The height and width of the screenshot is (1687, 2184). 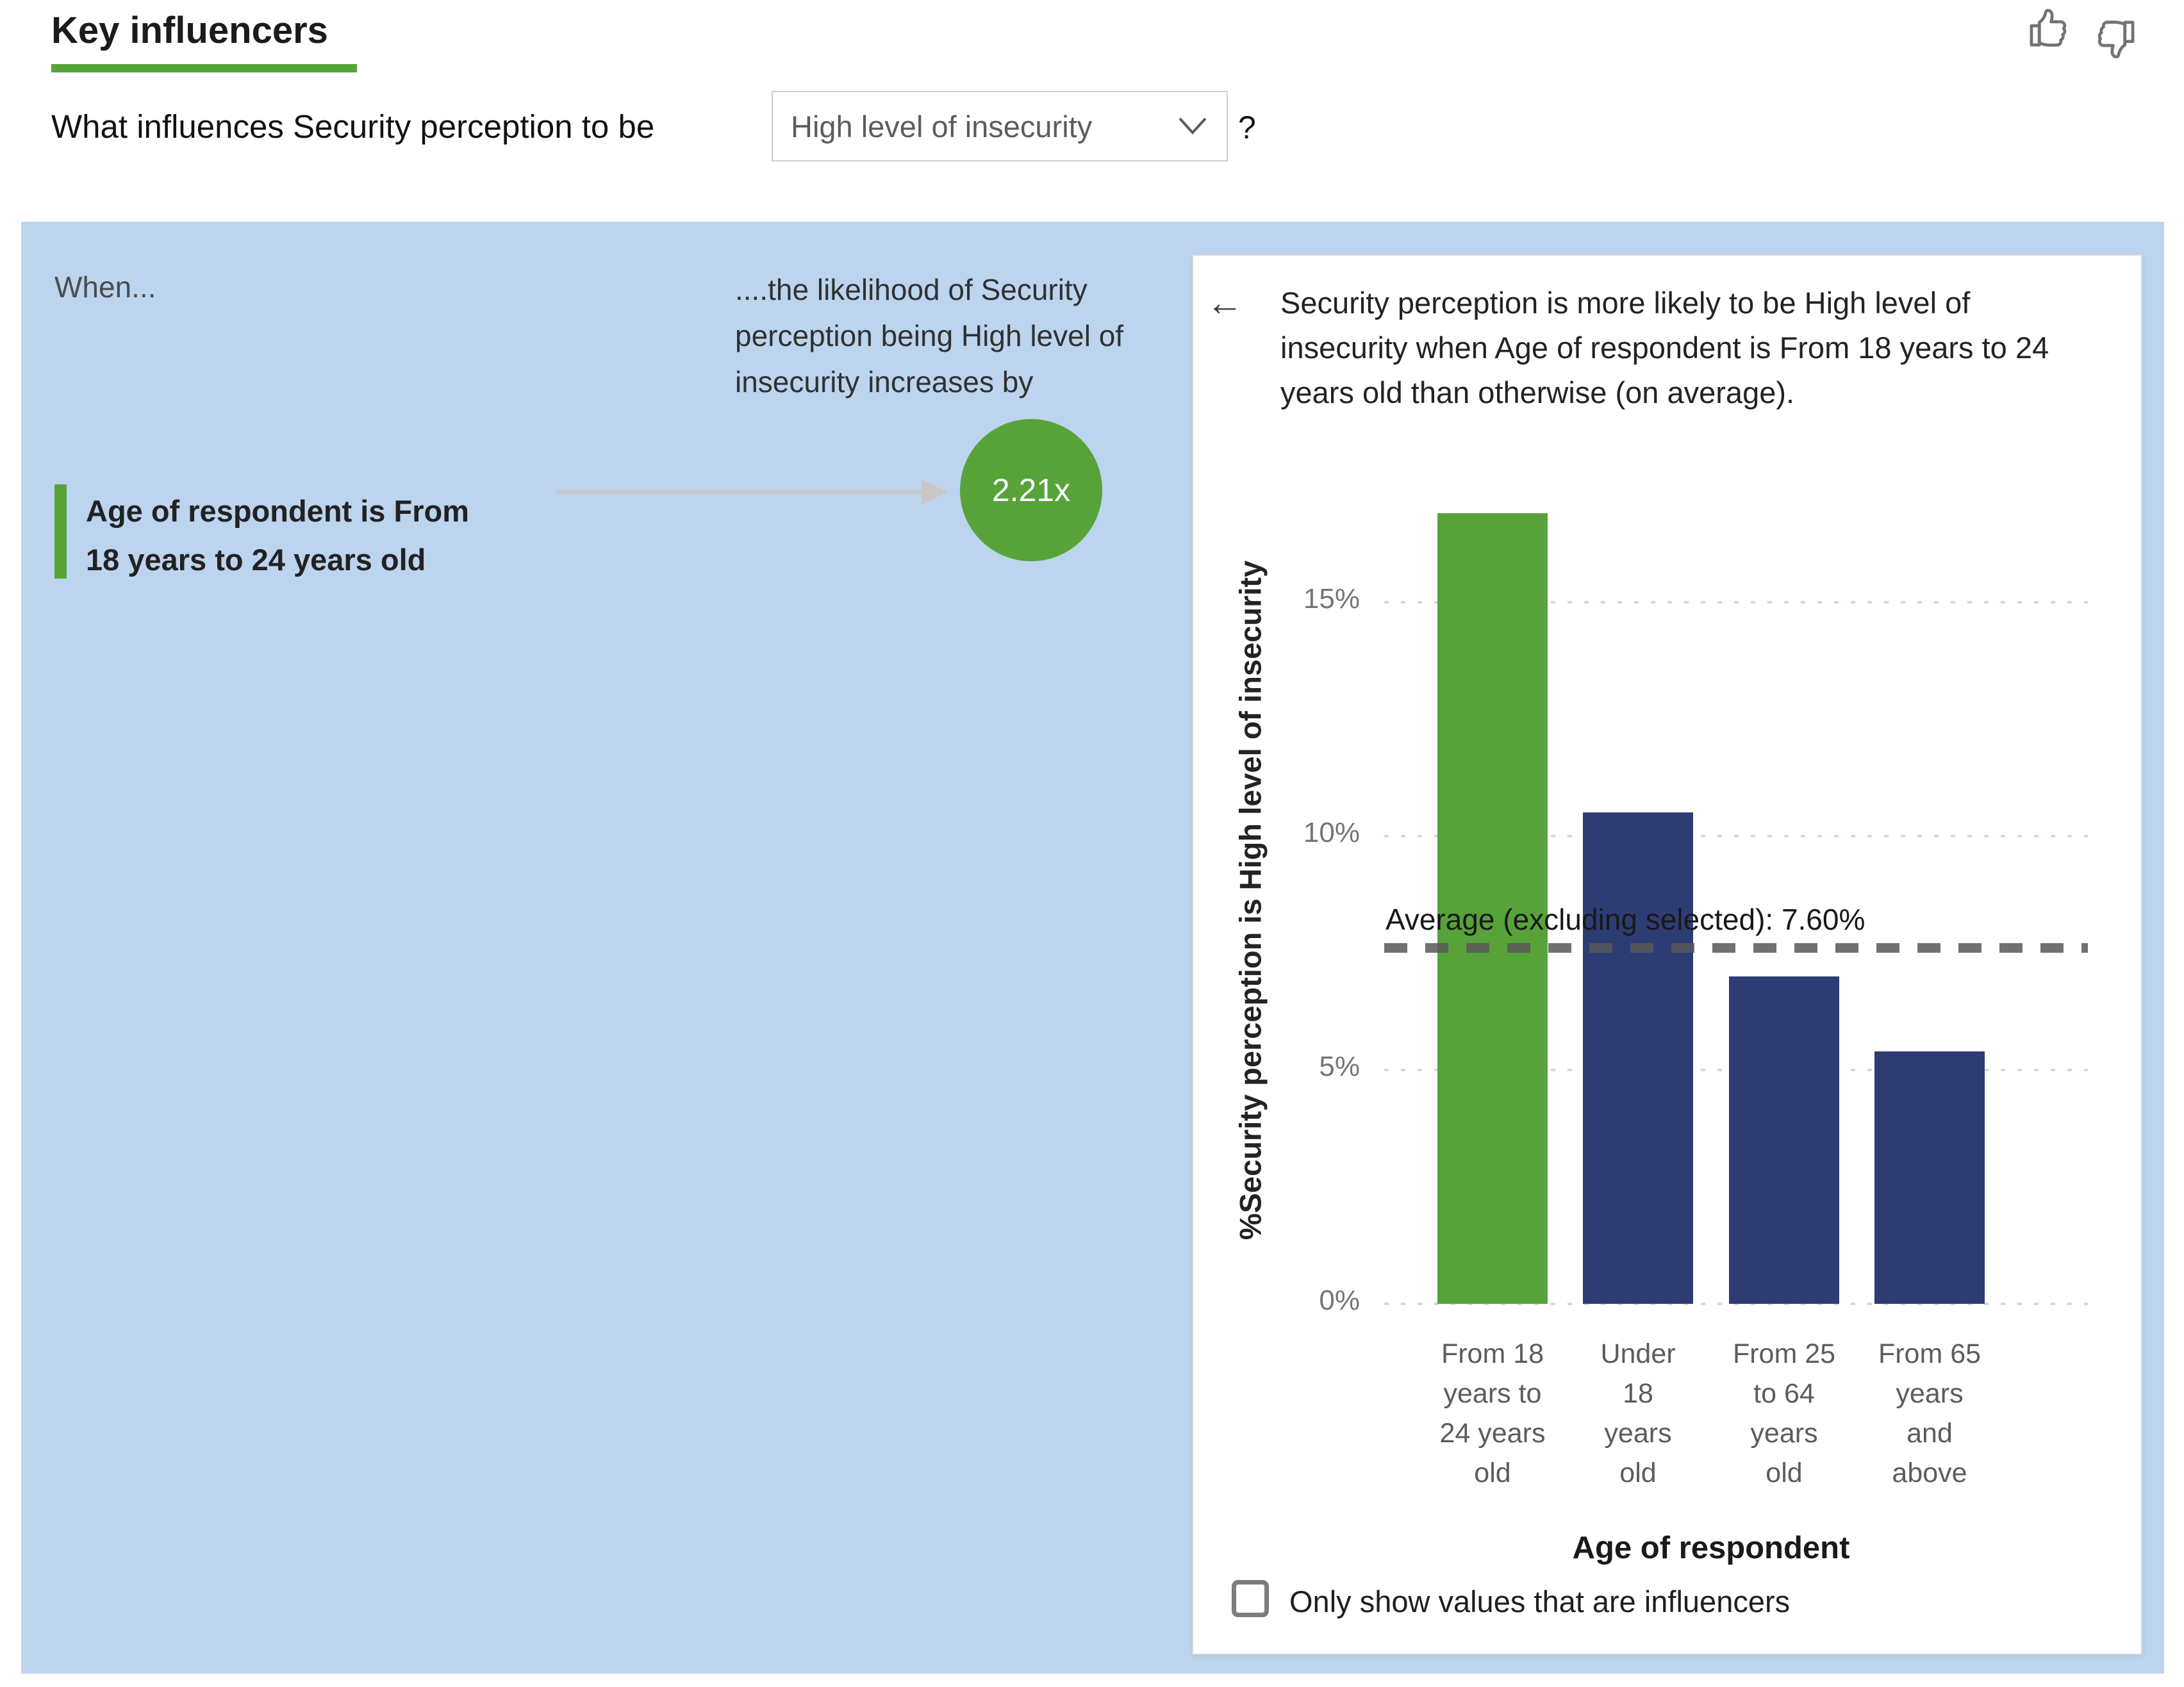 I want to click on thumbs-up-icon, so click(x=2050, y=31).